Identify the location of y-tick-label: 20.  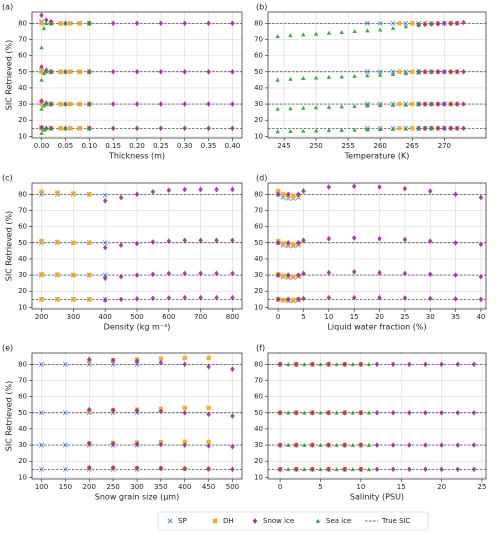
(22, 291).